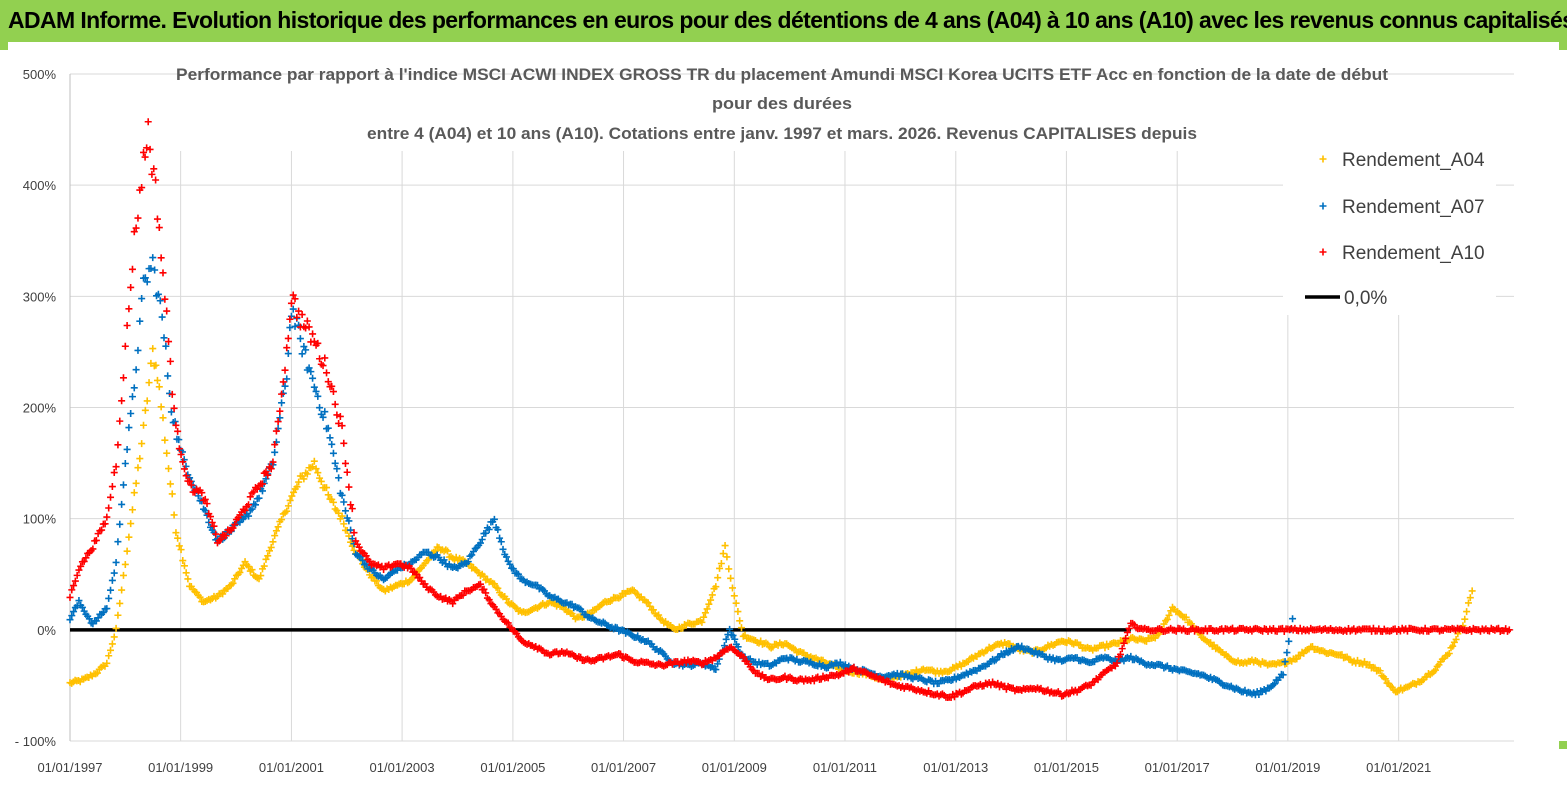 The image size is (1567, 790). I want to click on y-tick-label: 500%, so click(40, 74).